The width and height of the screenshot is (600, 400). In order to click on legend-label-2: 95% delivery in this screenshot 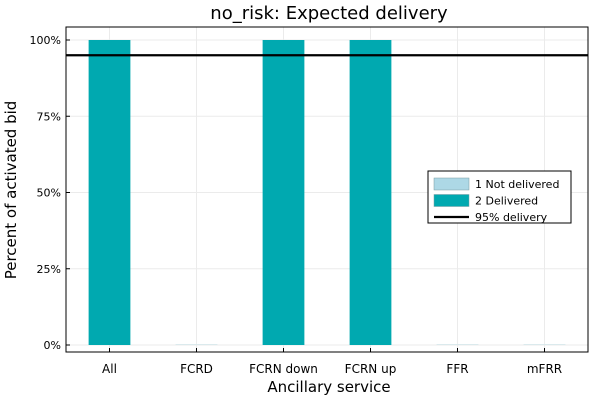, I will do `click(511, 217)`.